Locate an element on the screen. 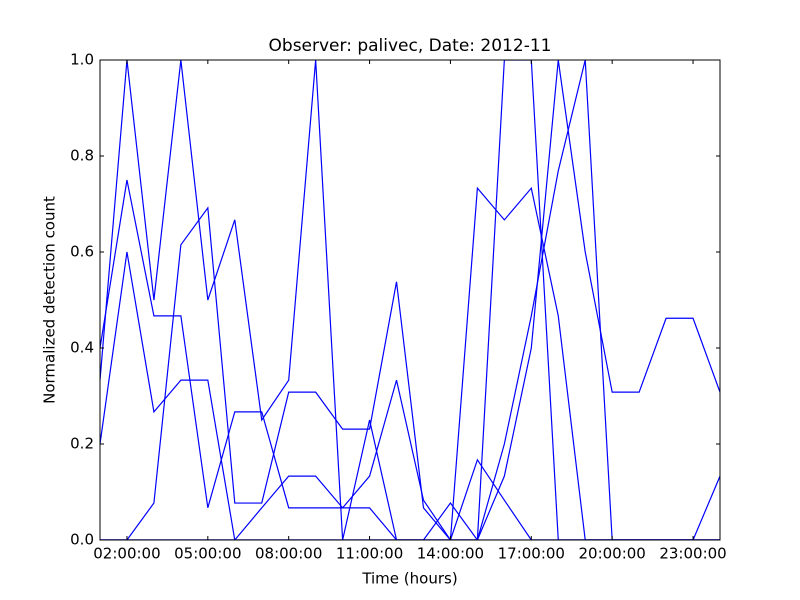 Image resolution: width=800 pixels, height=600 pixels. x-axis-label: Time (hours) is located at coordinates (409, 579).